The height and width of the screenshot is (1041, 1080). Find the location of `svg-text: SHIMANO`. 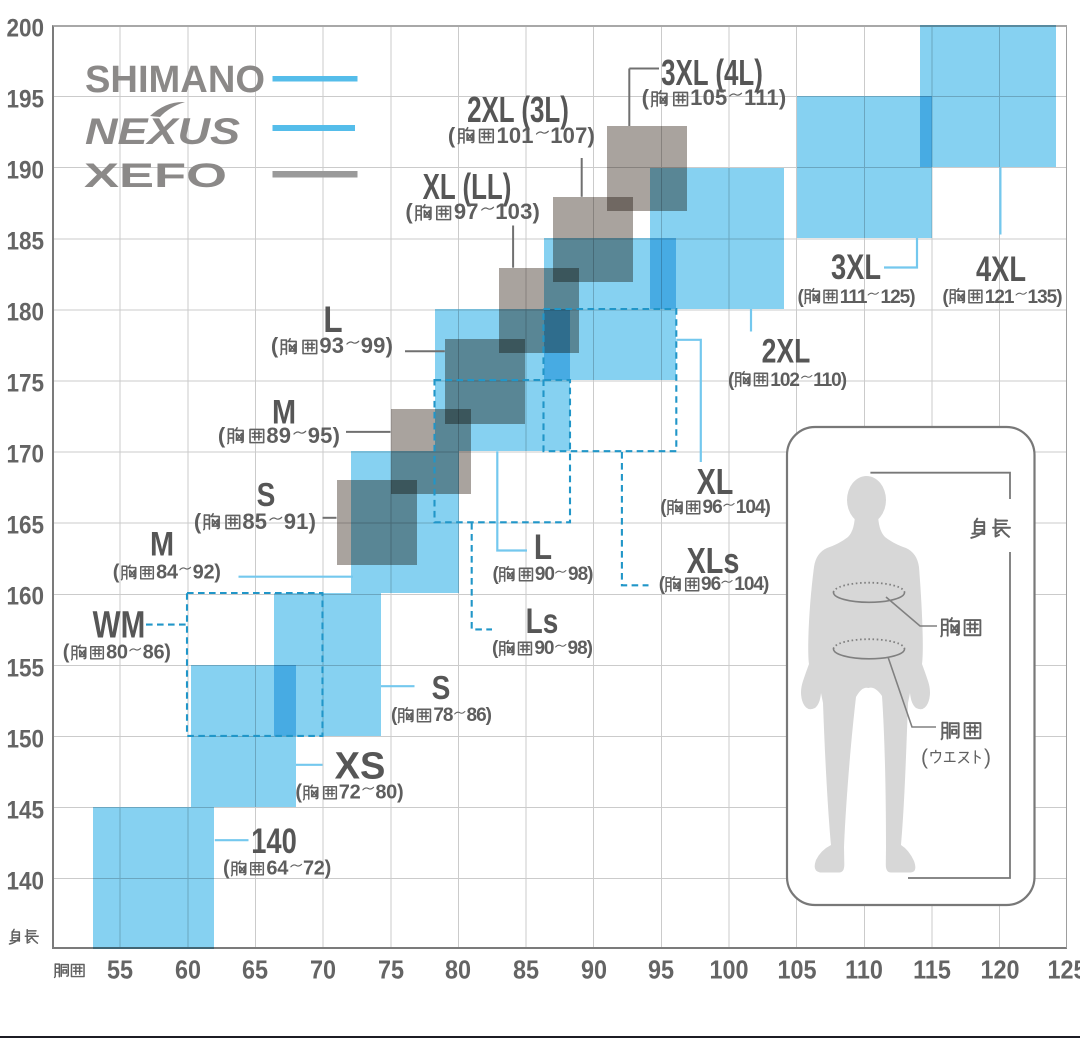

svg-text: SHIMANO is located at coordinates (175, 80).